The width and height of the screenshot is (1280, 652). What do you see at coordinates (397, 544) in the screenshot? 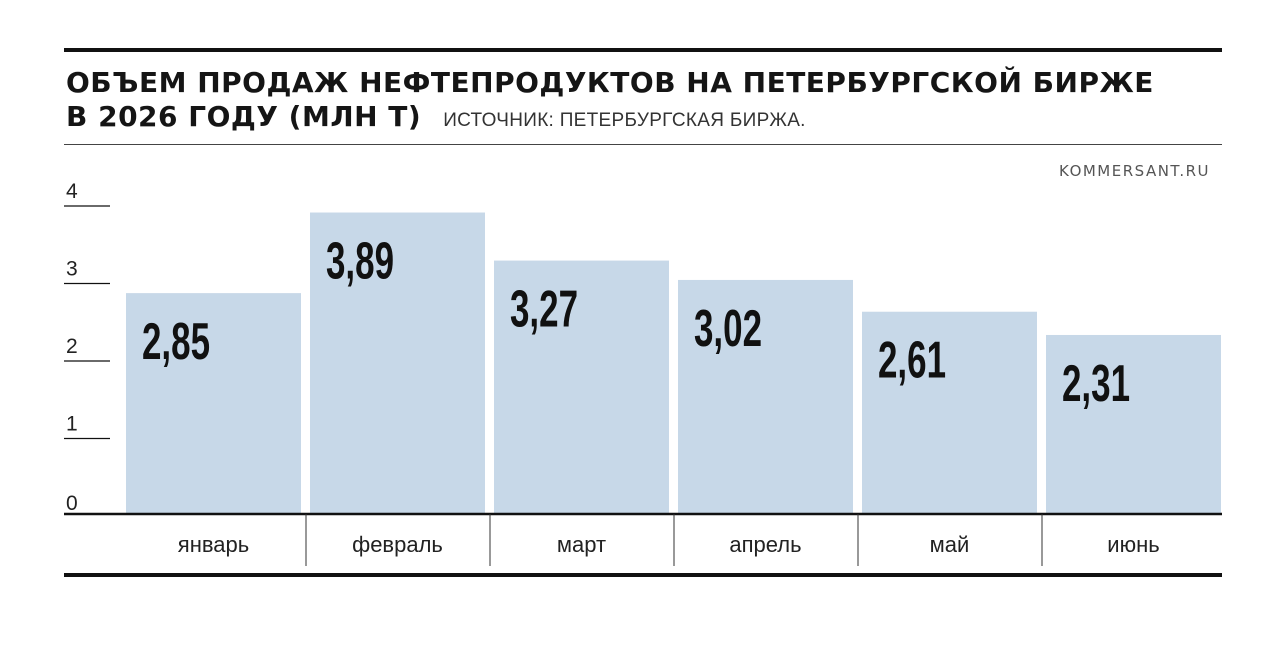
I see `x-tick-label: февраль` at bounding box center [397, 544].